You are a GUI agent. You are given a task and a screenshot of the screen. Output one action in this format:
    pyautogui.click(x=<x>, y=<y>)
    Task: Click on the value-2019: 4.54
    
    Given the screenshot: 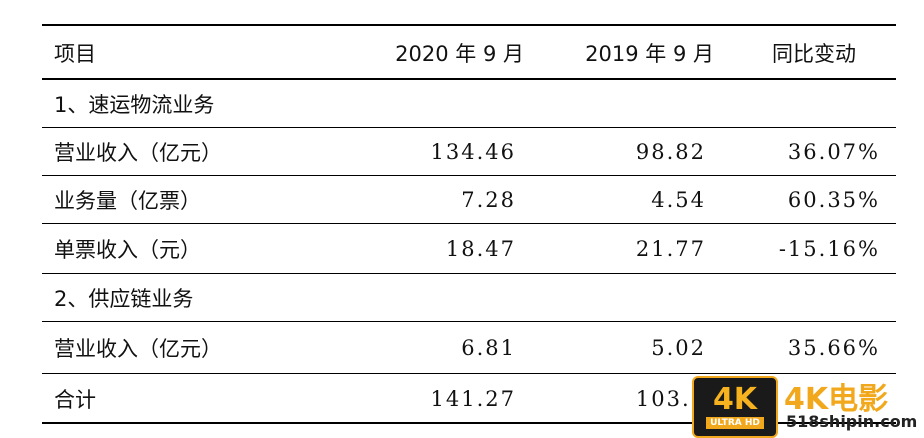 What is the action you would take?
    pyautogui.click(x=678, y=200)
    